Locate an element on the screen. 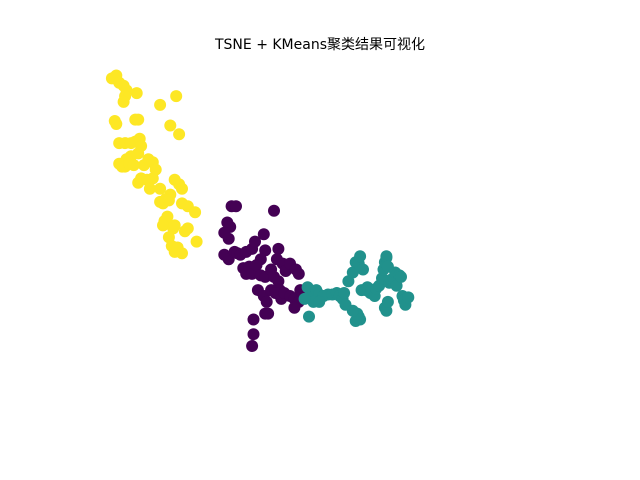  chart-title: TSNE + KMeans聚类结果可视化 is located at coordinates (319, 45).